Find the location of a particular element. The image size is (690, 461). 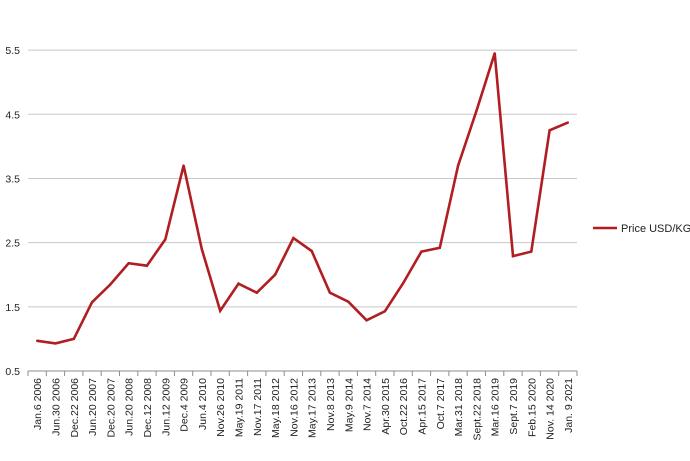

x-tick-label: Nov.26 2010 is located at coordinates (221, 407).